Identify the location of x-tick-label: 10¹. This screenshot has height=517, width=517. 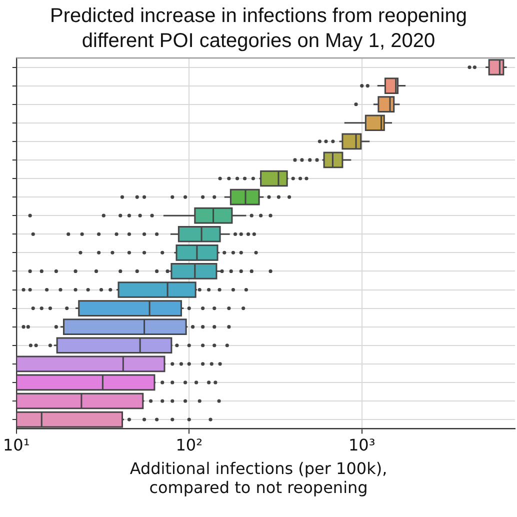
(16, 445).